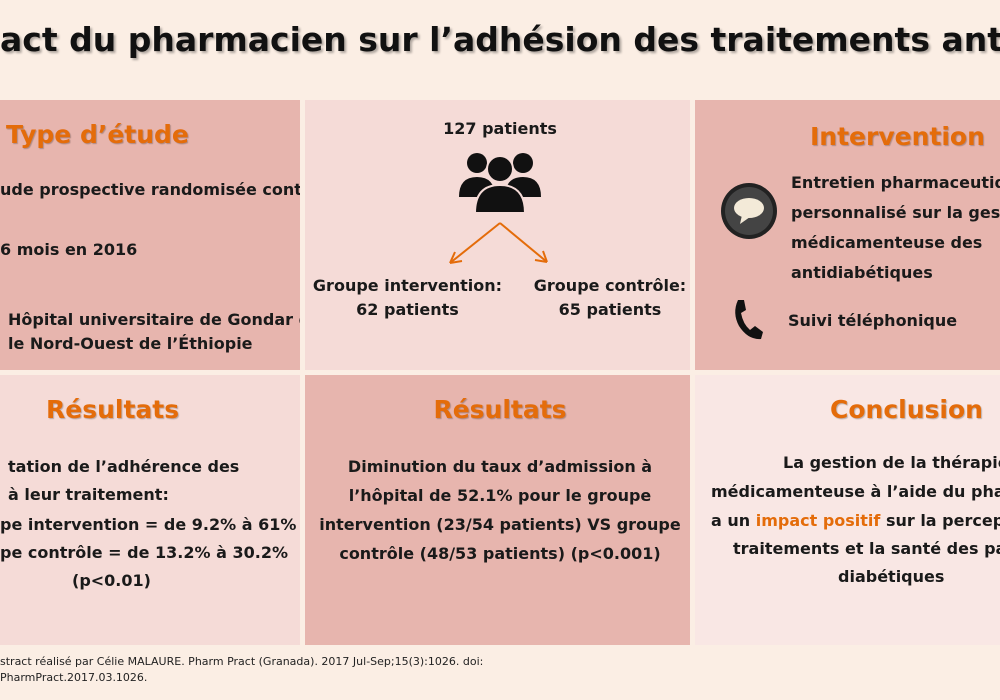 The height and width of the screenshot is (700, 1000). What do you see at coordinates (891, 576) in the screenshot?
I see `text: diabétiques` at bounding box center [891, 576].